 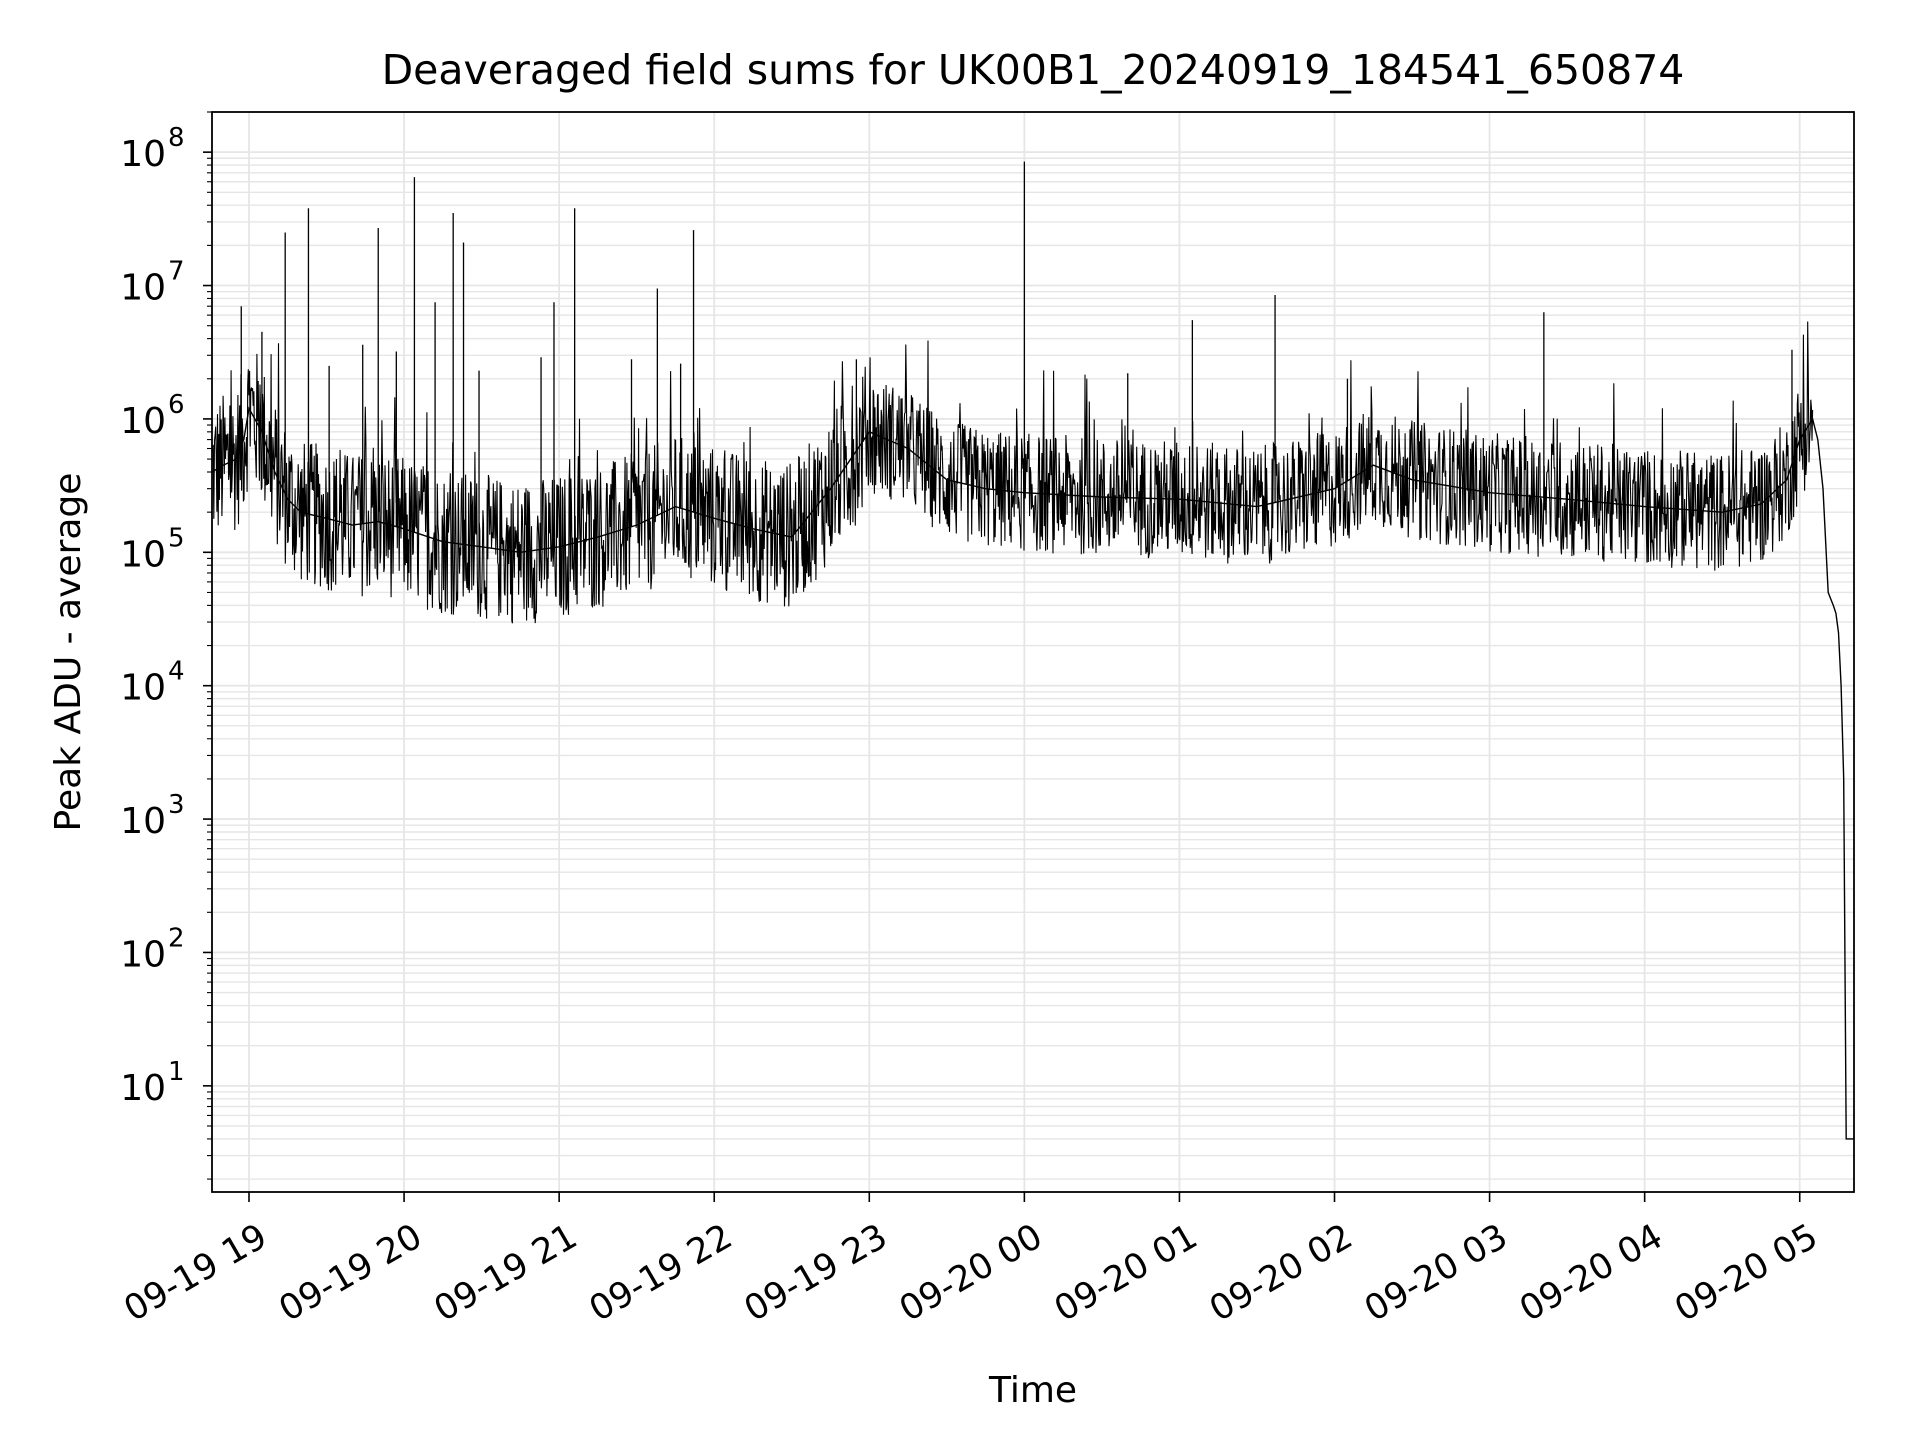 What do you see at coordinates (176, 1072) in the screenshot?
I see `y-tick-exponent: 1` at bounding box center [176, 1072].